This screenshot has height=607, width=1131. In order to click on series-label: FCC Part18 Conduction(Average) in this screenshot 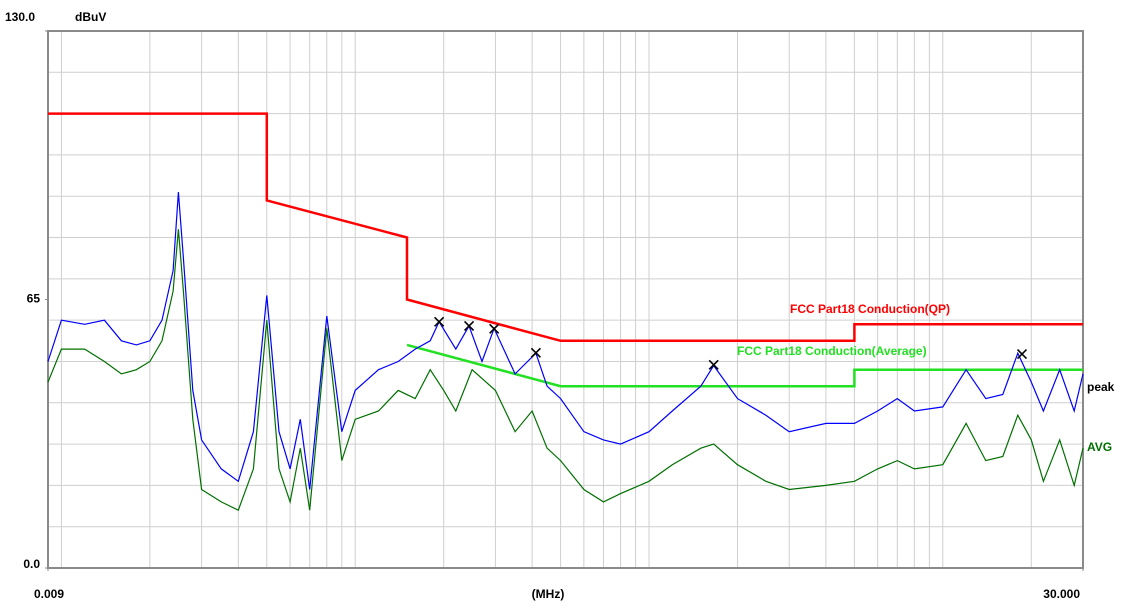, I will do `click(832, 351)`.